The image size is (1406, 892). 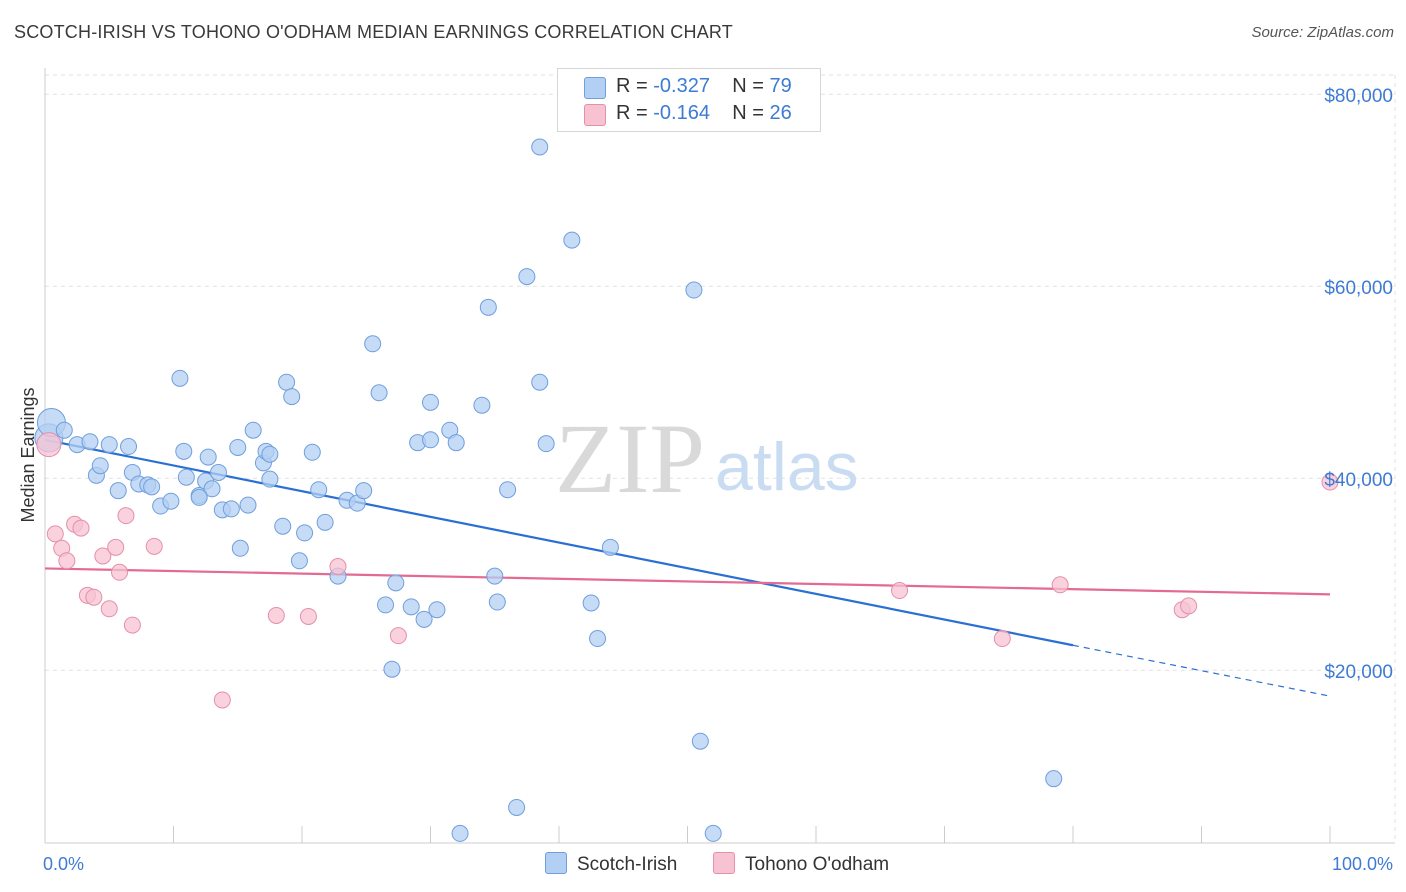 I want to click on legend-n-value: 79, so click(x=780, y=86).